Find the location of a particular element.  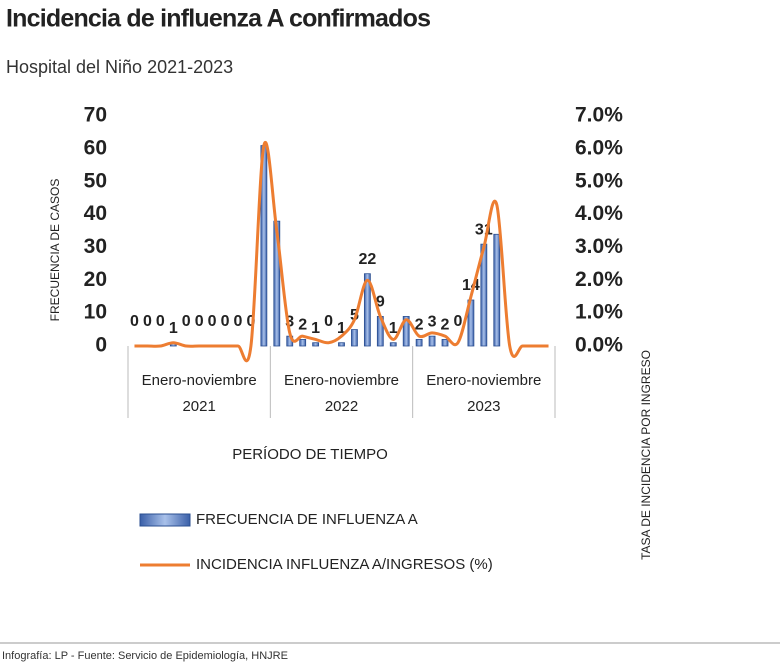

y2-tick-label: 6.0% is located at coordinates (599, 147).